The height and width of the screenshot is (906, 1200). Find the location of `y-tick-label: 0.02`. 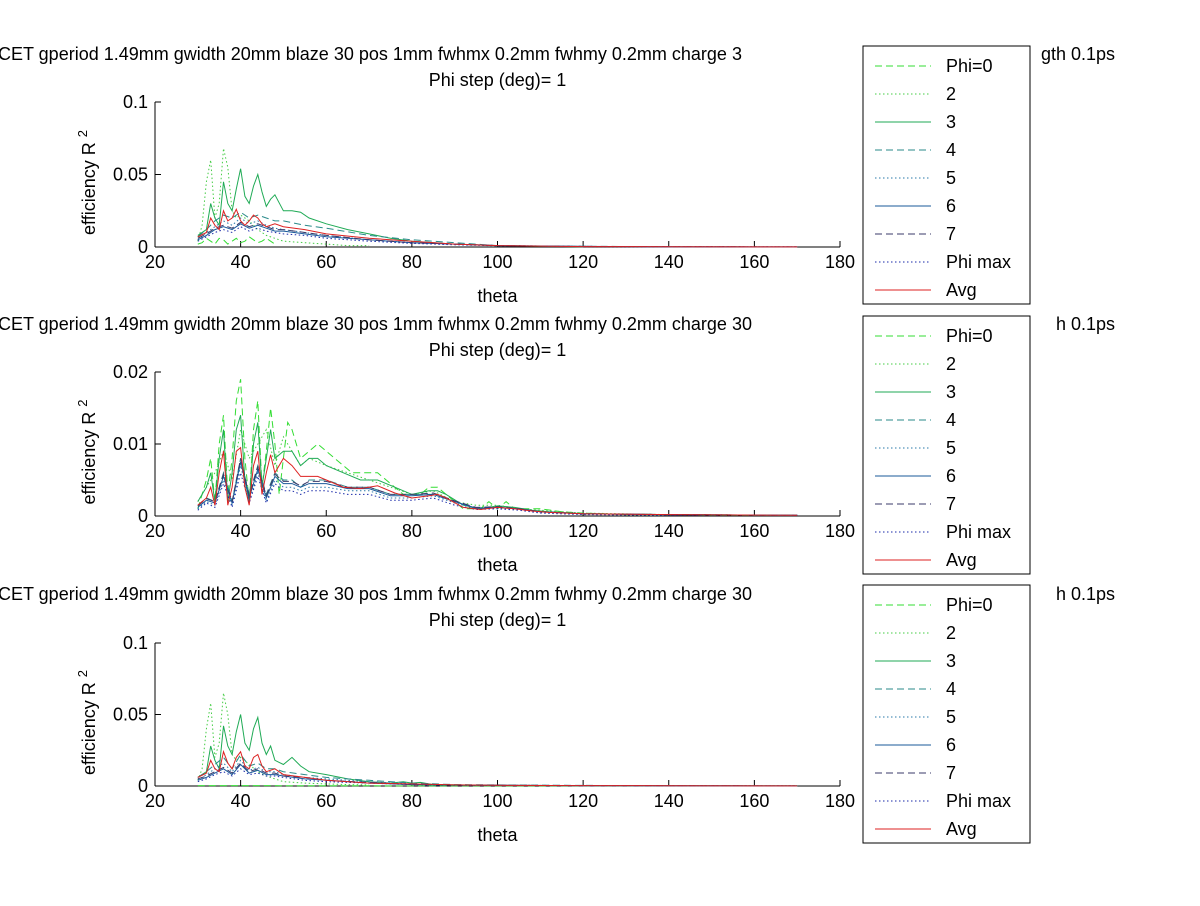

y-tick-label: 0.02 is located at coordinates (130, 372).